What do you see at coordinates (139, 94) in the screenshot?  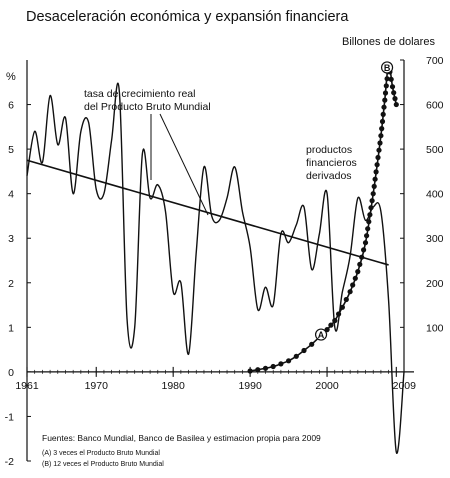 I see `annotation-gdp-line1: tasa de crecimiento real` at bounding box center [139, 94].